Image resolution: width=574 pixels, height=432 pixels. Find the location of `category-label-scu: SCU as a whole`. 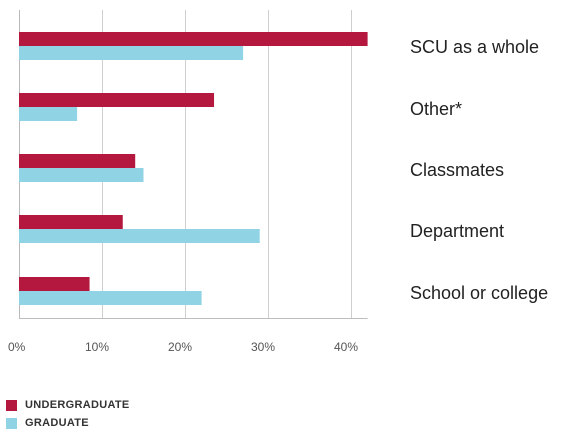

category-label-scu: SCU as a whole is located at coordinates (475, 47).